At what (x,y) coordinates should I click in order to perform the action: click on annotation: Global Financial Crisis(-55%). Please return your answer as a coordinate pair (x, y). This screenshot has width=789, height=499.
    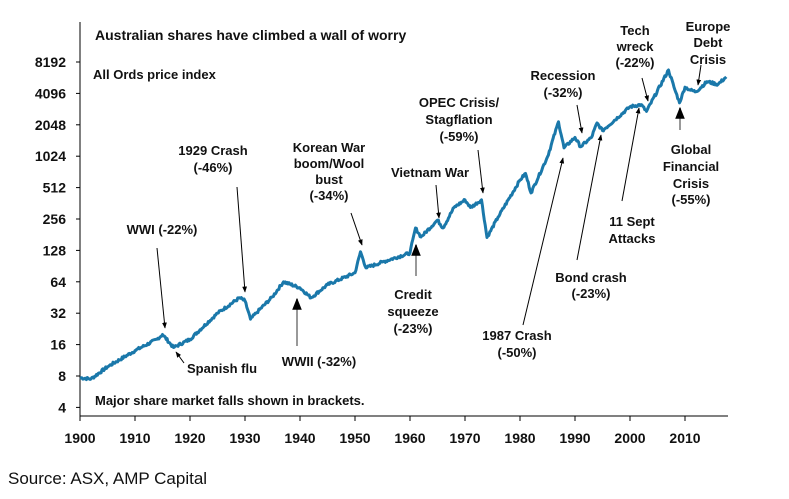
    Looking at the image, I should click on (691, 156).